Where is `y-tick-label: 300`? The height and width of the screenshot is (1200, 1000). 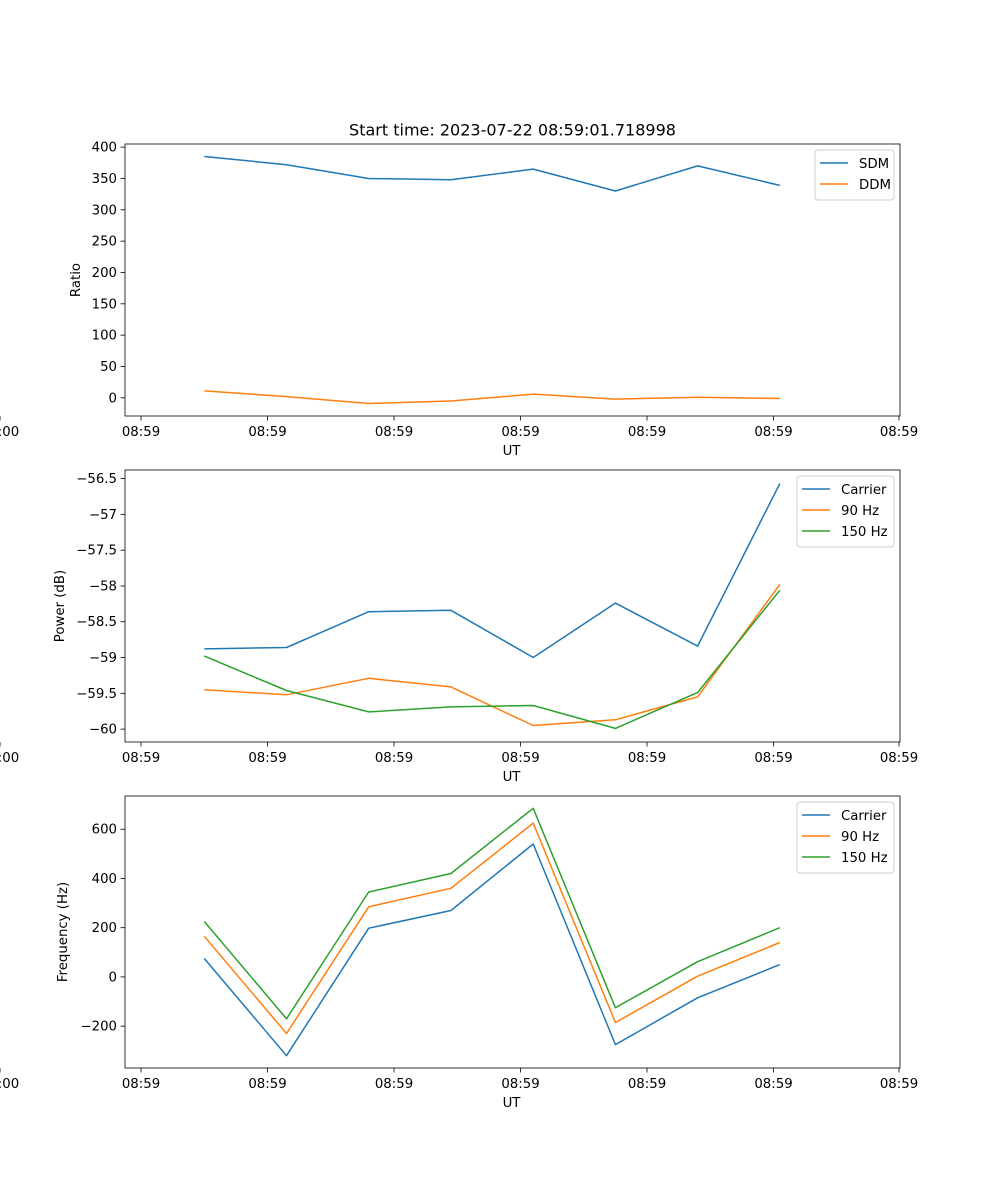 y-tick-label: 300 is located at coordinates (104, 210).